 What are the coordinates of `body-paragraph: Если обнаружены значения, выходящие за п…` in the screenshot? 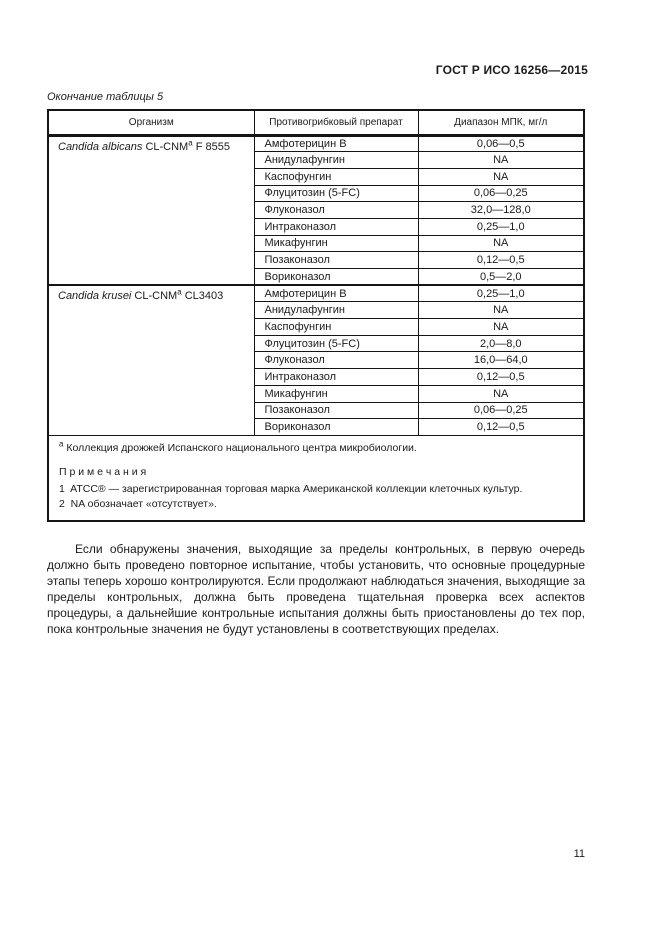 It's located at (316, 589).